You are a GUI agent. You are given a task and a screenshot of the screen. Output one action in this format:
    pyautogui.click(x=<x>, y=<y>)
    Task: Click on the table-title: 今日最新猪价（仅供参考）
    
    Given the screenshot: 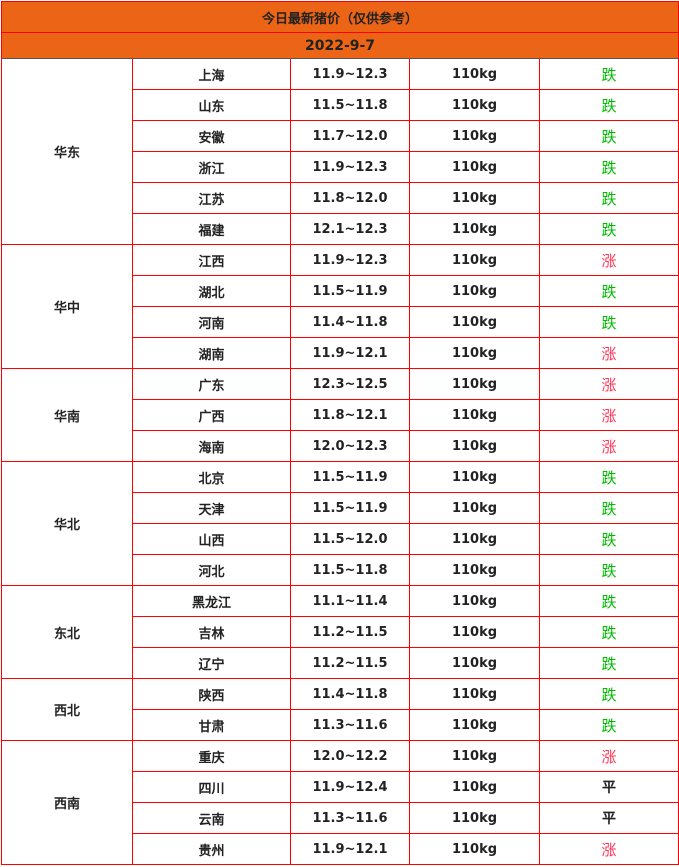 What is the action you would take?
    pyautogui.click(x=339, y=17)
    